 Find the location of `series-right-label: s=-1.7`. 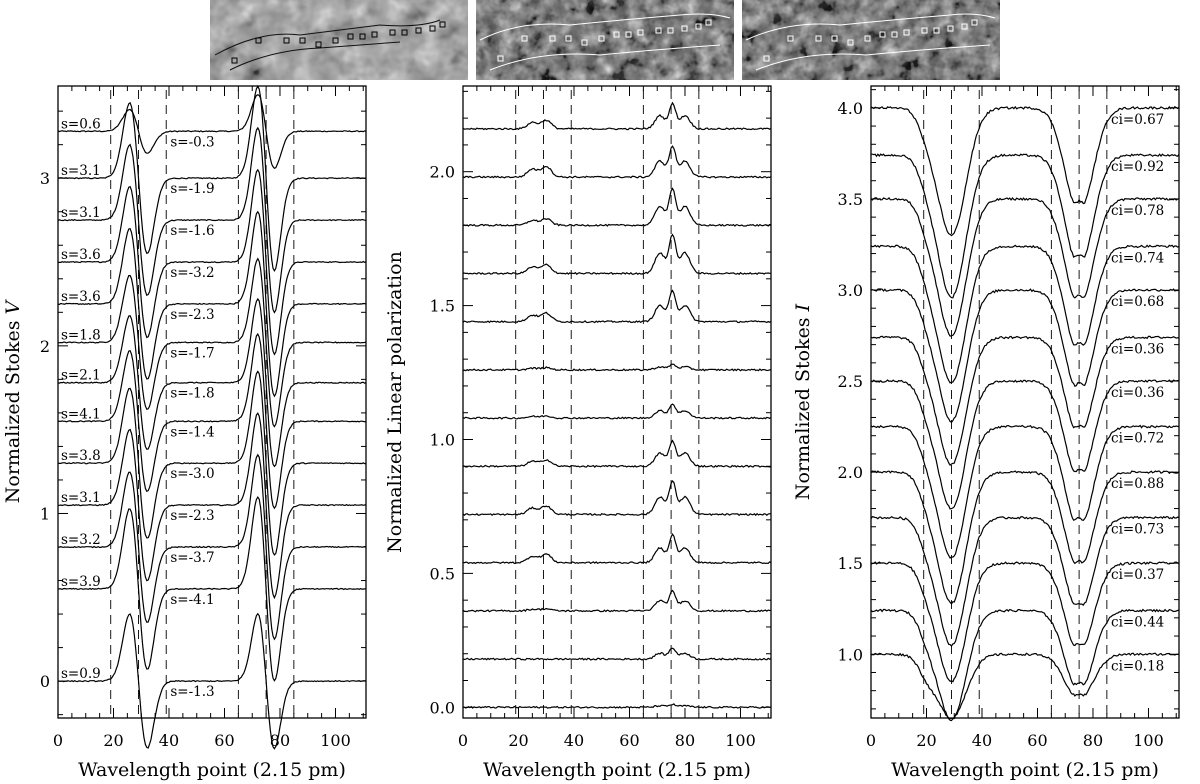

series-right-label: s=-1.7 is located at coordinates (192, 353).